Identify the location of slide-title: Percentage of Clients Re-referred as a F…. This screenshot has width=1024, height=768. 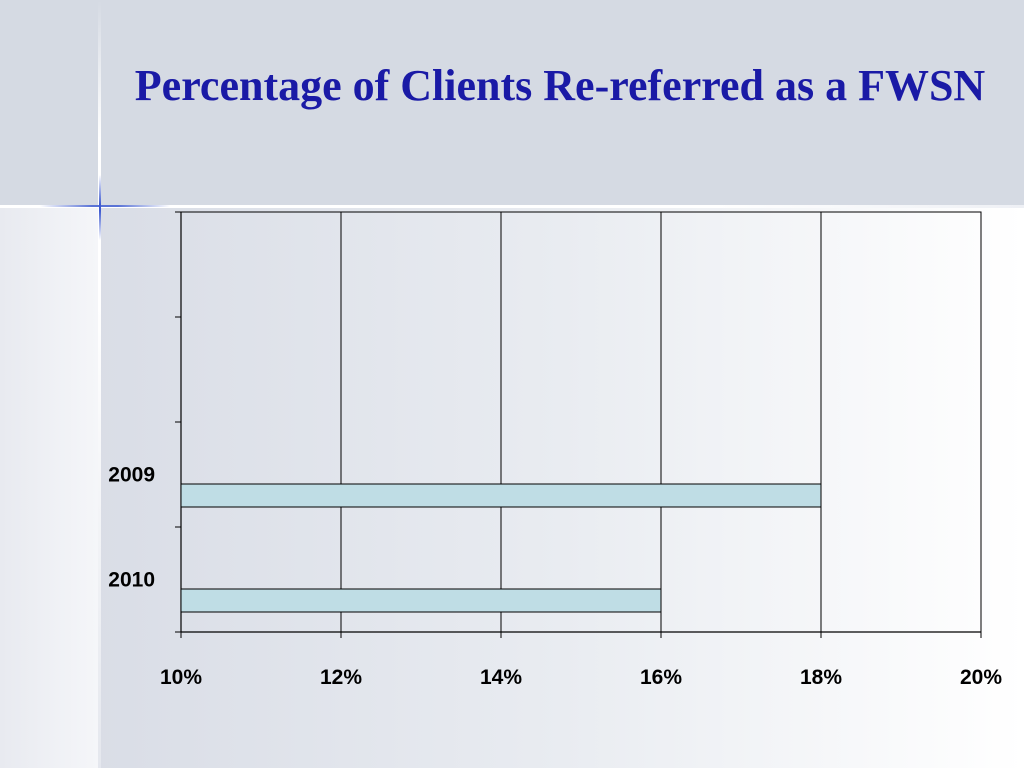
(560, 85).